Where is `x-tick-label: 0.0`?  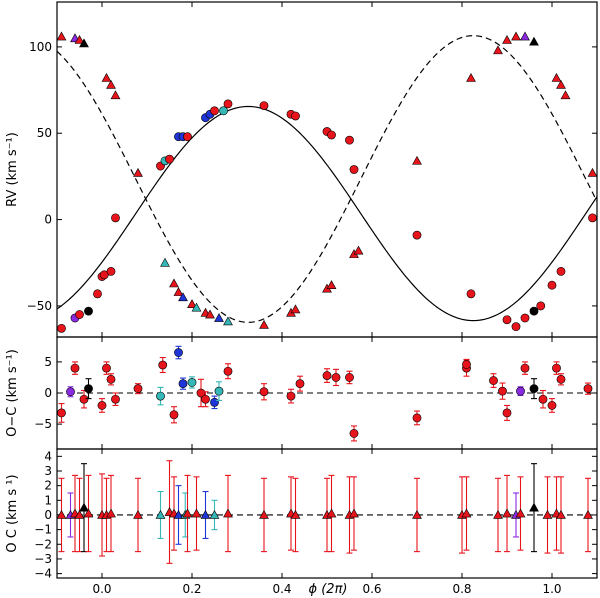
x-tick-label: 0.0 is located at coordinates (101, 589).